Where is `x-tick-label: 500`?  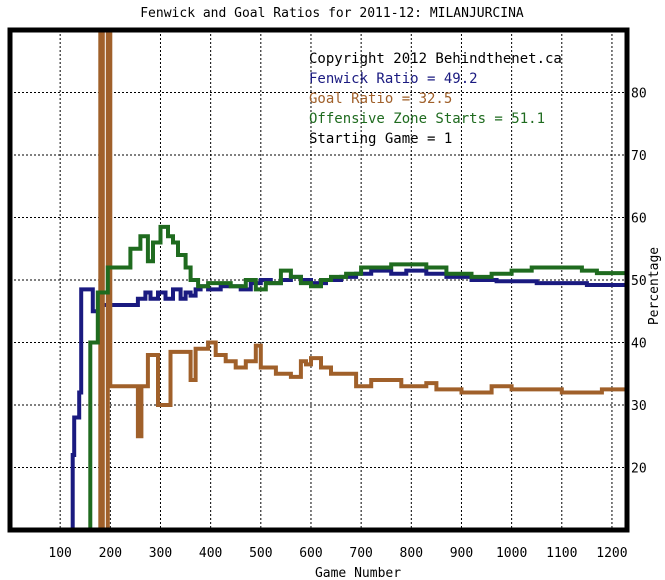
x-tick-label: 500 is located at coordinates (260, 553).